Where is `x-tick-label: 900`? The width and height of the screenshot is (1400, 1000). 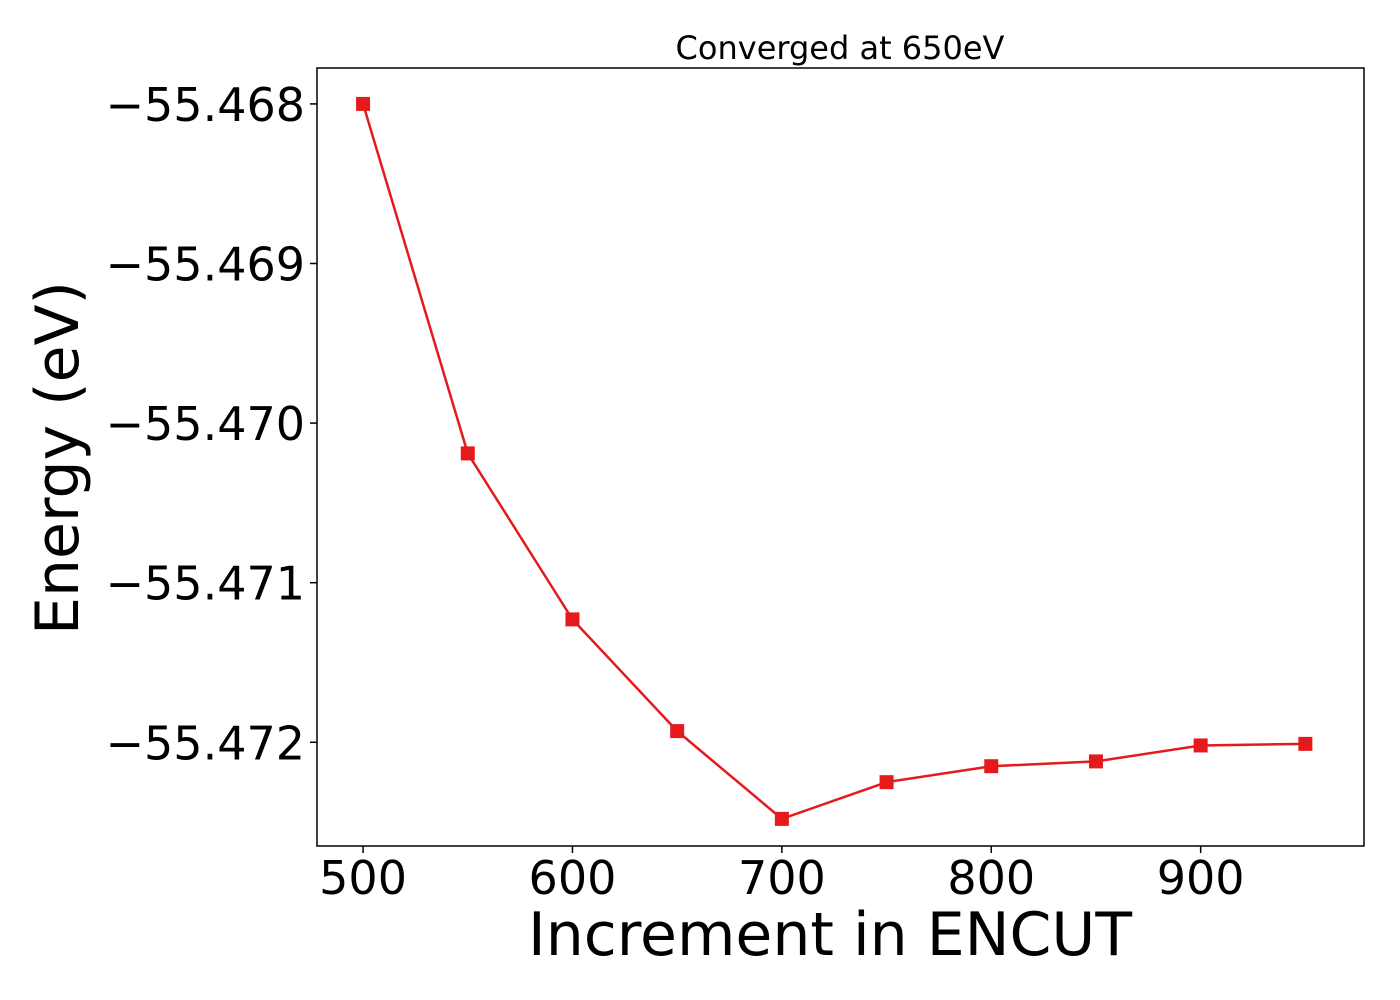
x-tick-label: 900 is located at coordinates (1201, 878).